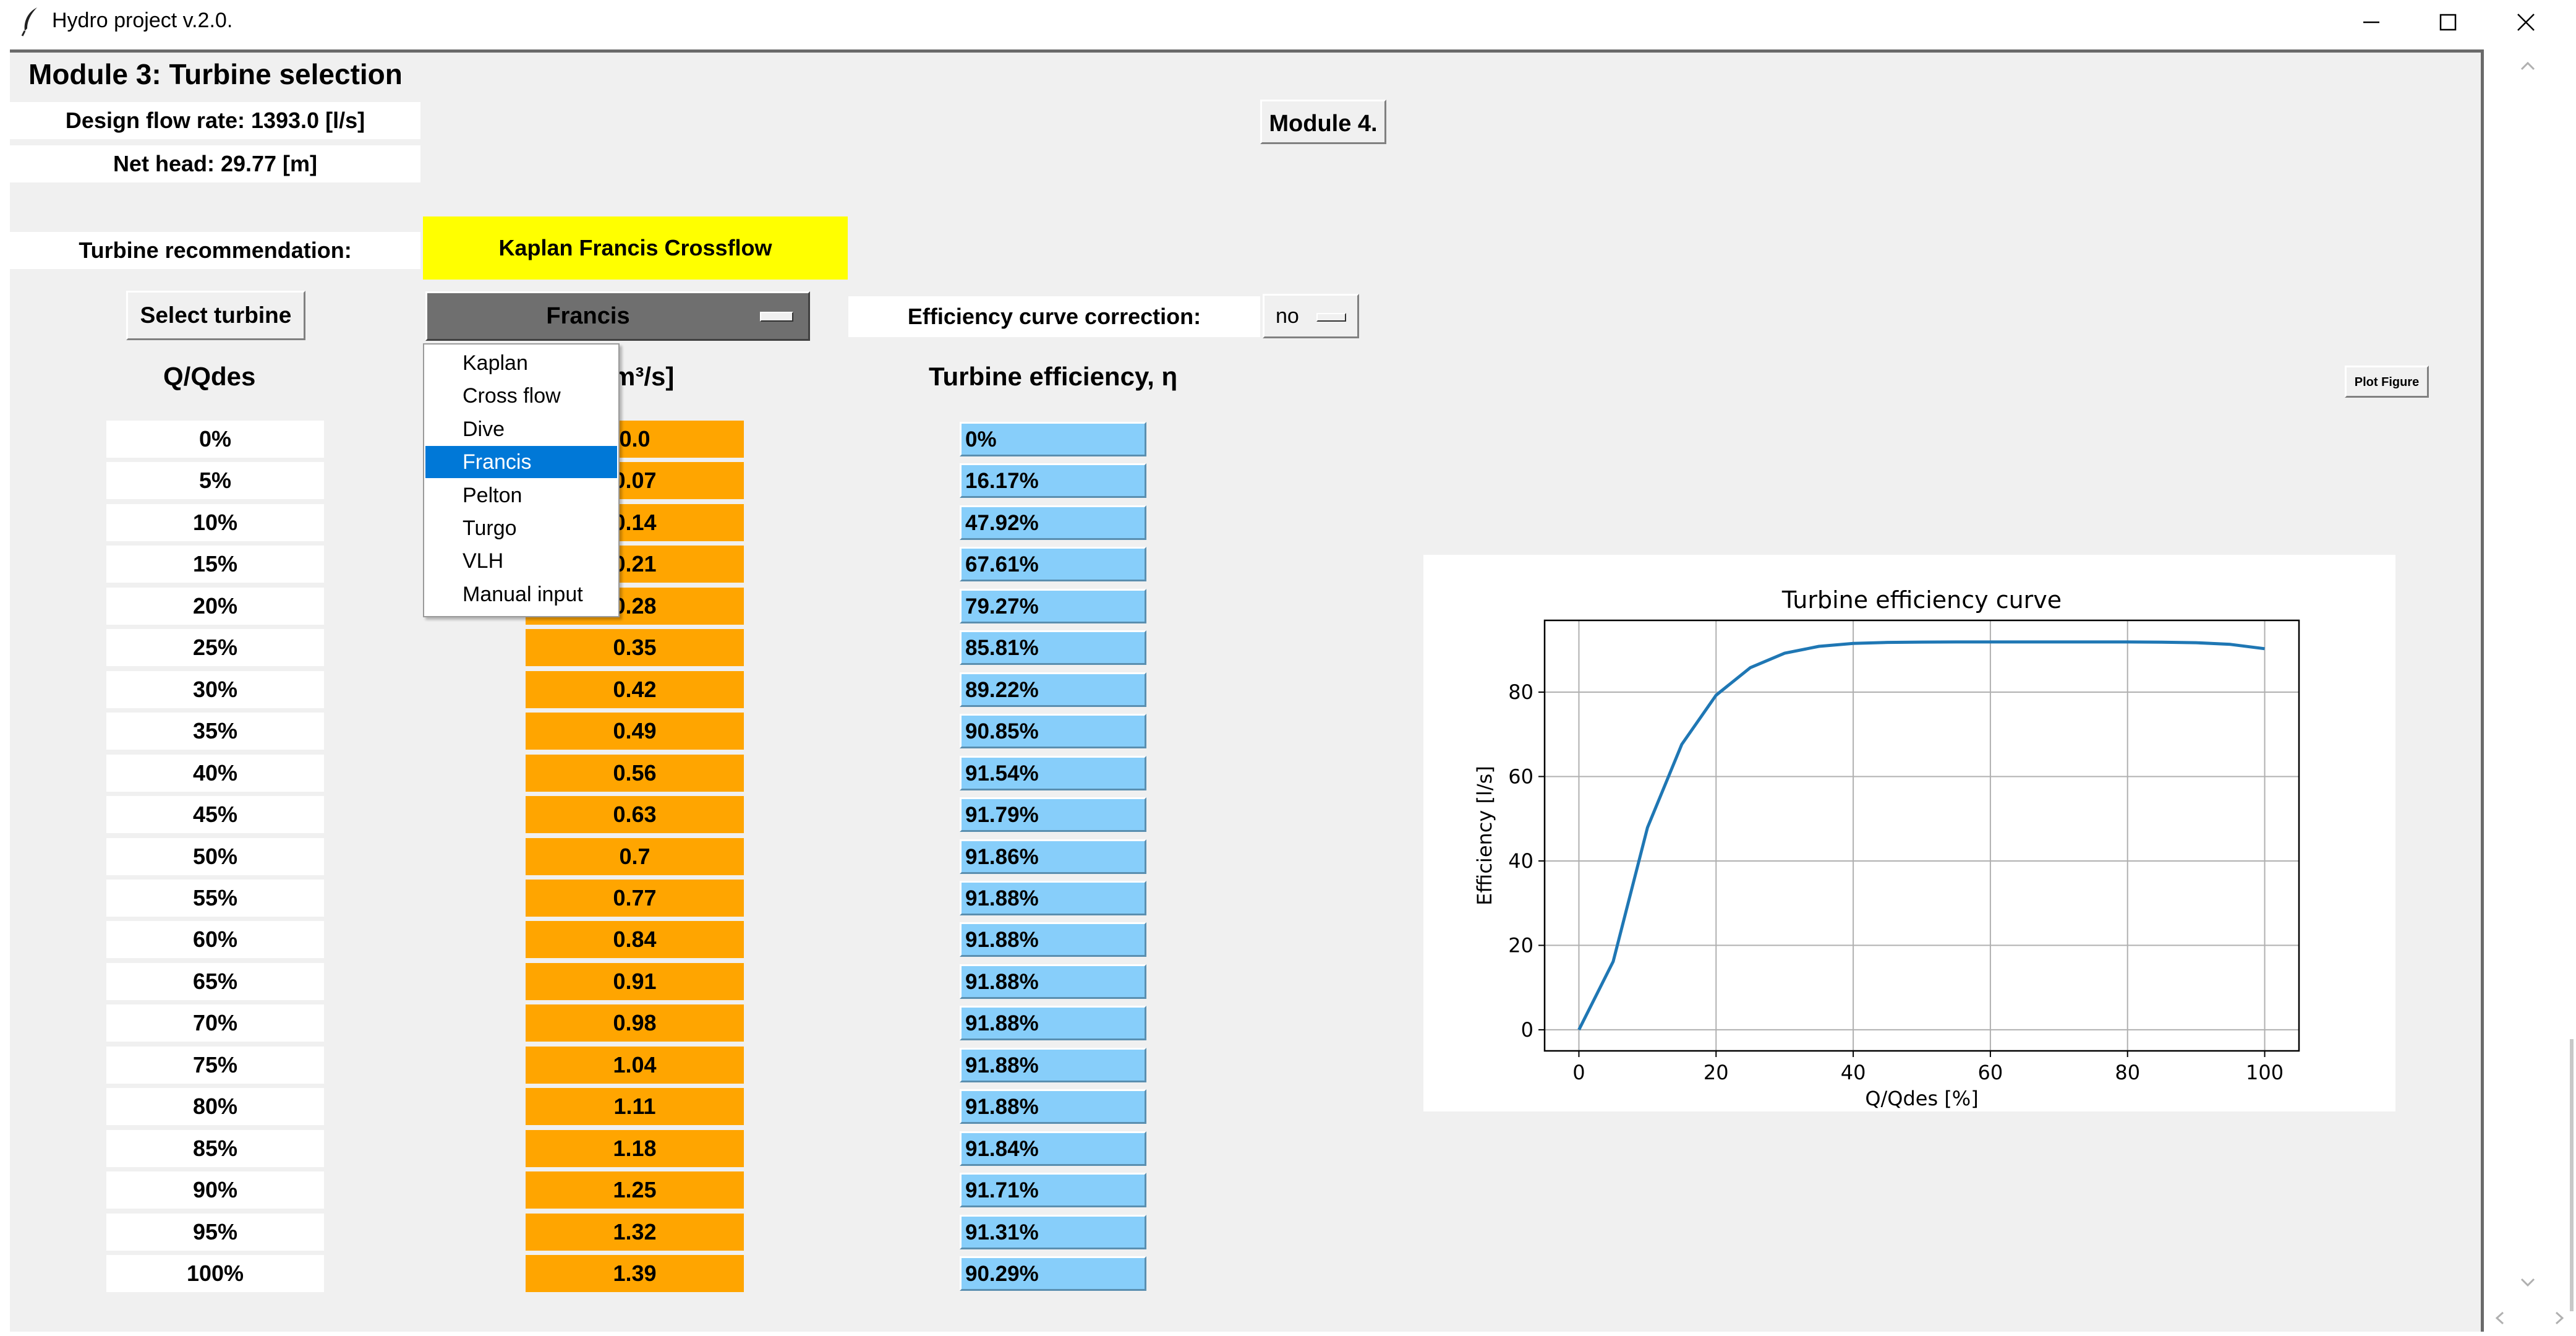 This screenshot has width=2576, height=1336. What do you see at coordinates (215, 522) in the screenshot?
I see `q-qdes-cell: 10%` at bounding box center [215, 522].